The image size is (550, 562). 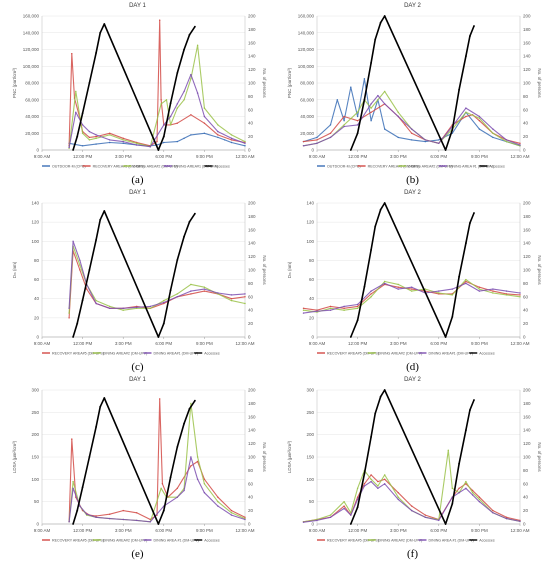 What do you see at coordinates (394, 166) in the screenshot?
I see `legend-label: RECOVERY AREA#5 (DM-UFS)` at bounding box center [394, 166].